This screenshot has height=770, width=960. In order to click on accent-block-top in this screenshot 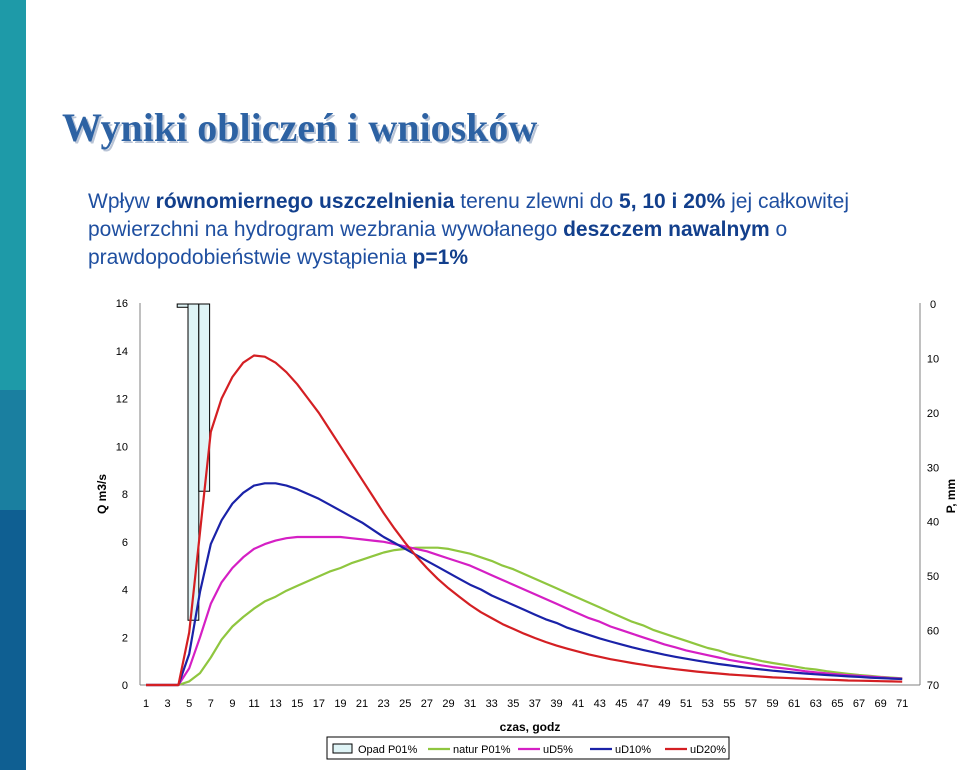, I will do `click(13, 195)`.